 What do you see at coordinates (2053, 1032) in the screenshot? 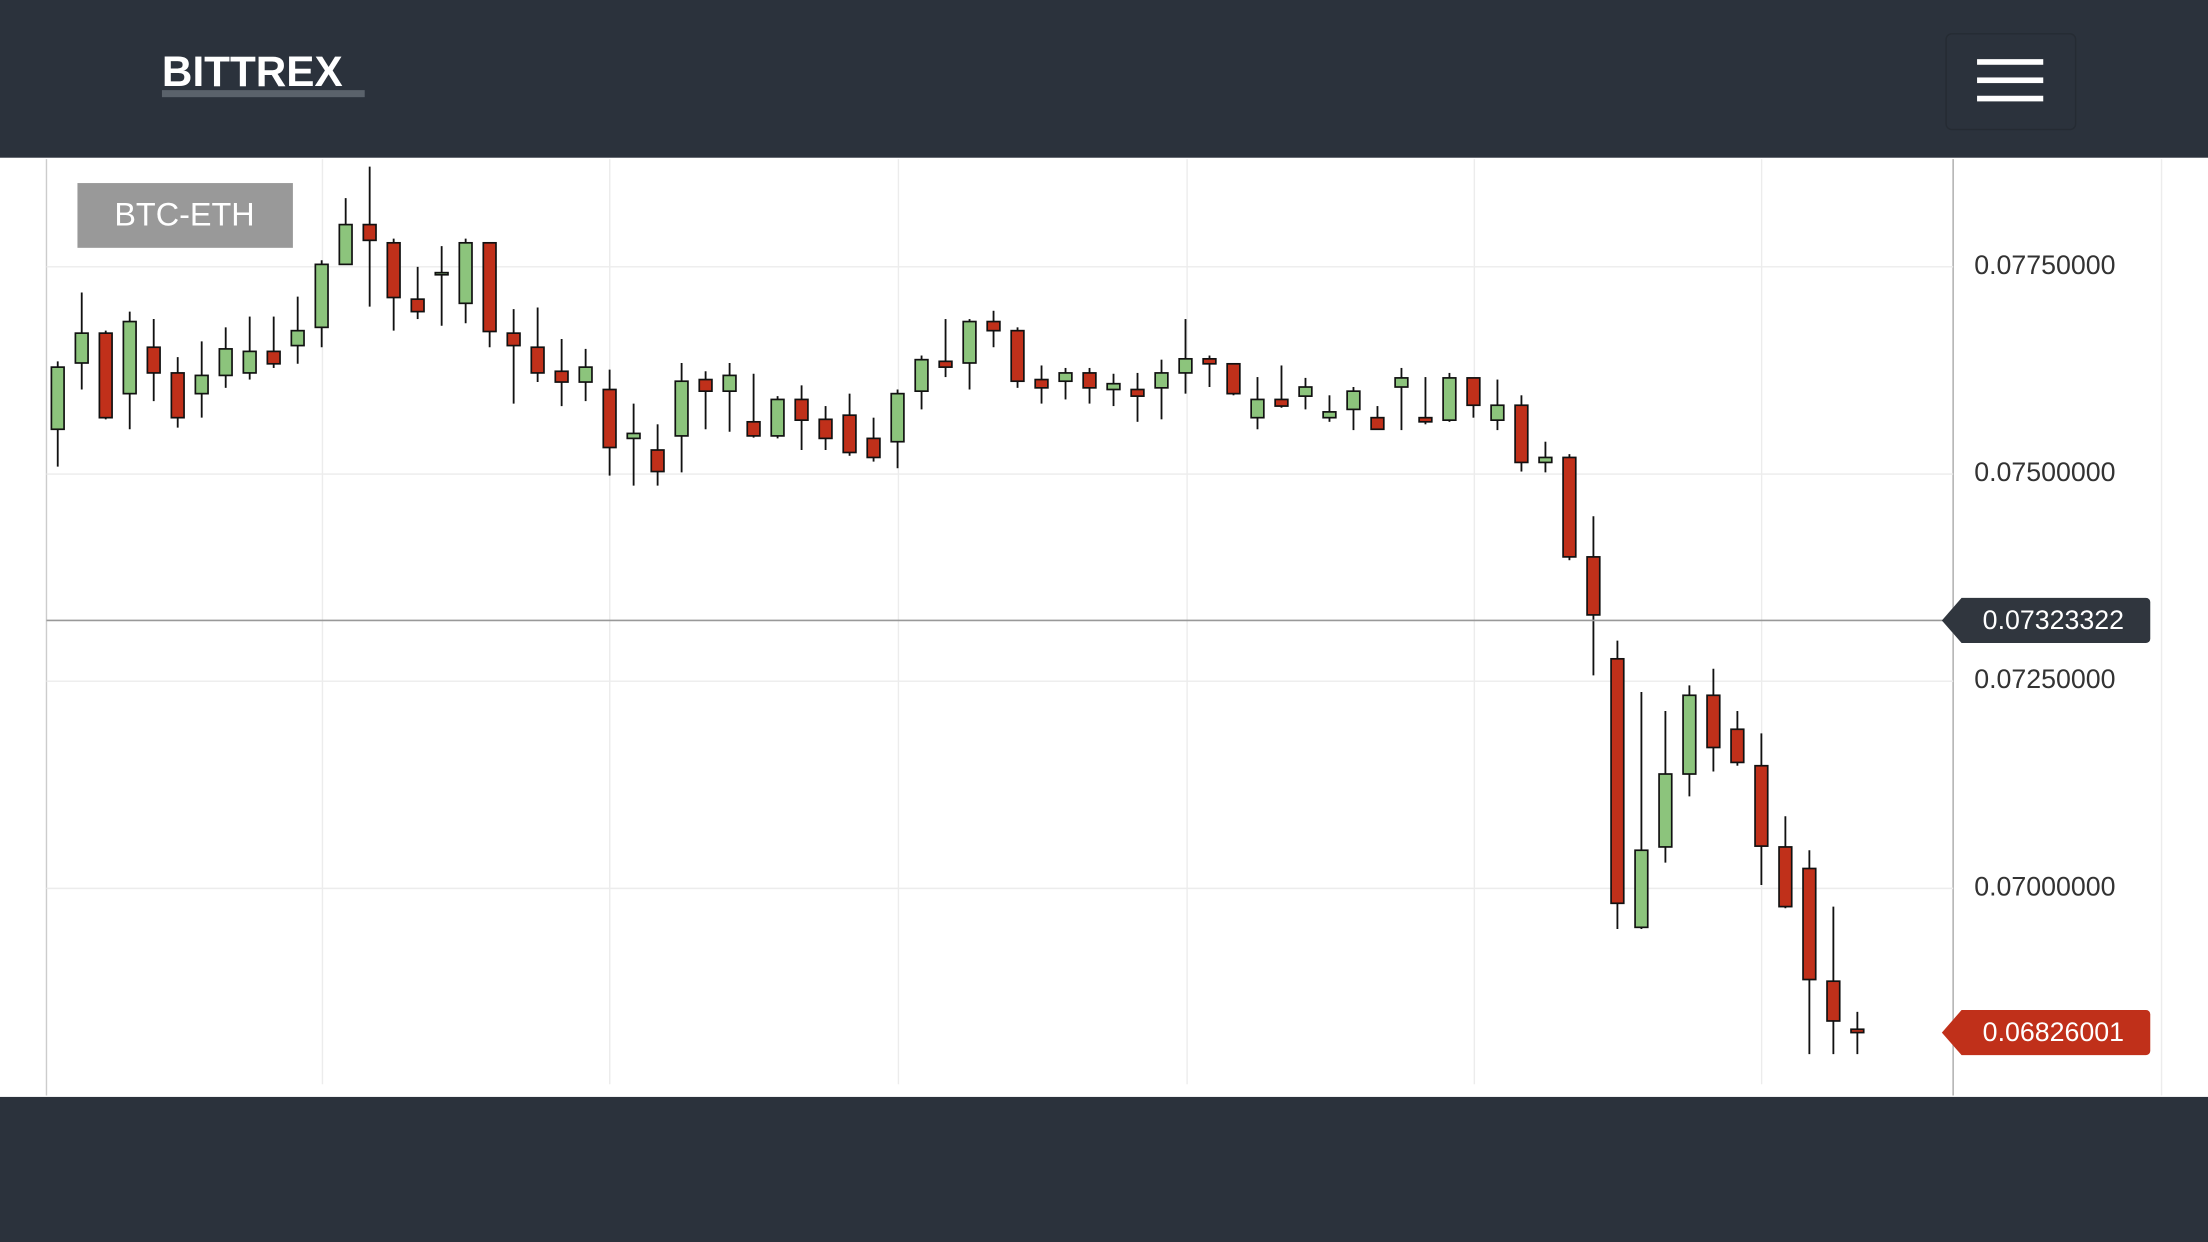
I see `price-tag-label: 0.06826001` at bounding box center [2053, 1032].